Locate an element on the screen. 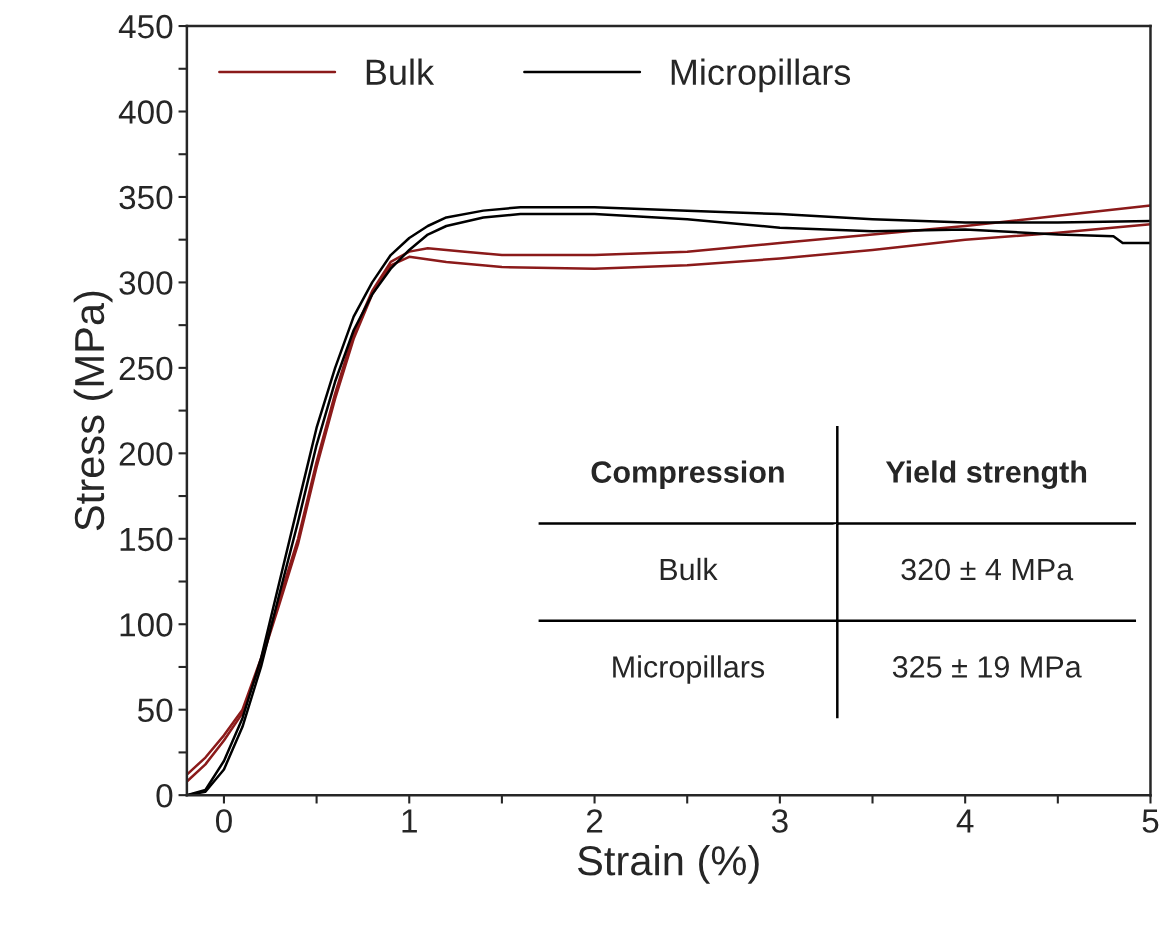 The width and height of the screenshot is (1168, 930). x-tick-label: 5 is located at coordinates (1150, 821).